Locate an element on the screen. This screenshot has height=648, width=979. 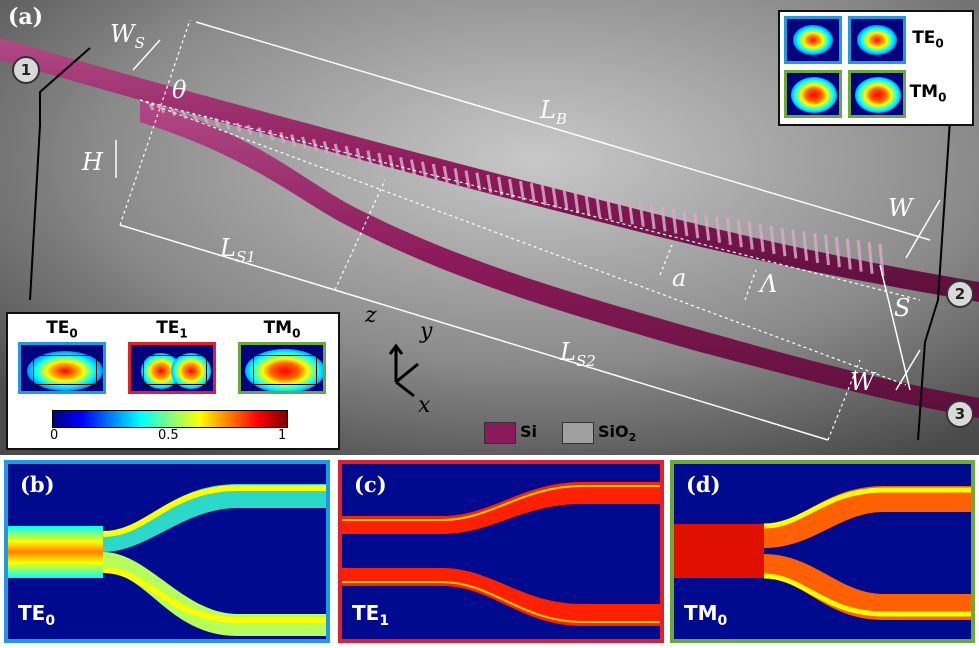
sim-field-tm0 is located at coordinates (822, 553).